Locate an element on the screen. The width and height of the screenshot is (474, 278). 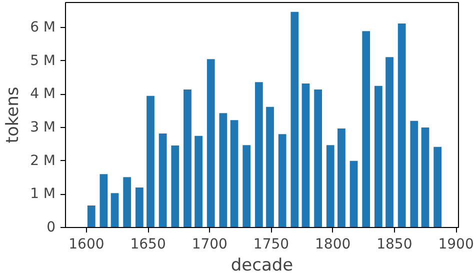
y-tick-label: 3 M is located at coordinates (43, 128).